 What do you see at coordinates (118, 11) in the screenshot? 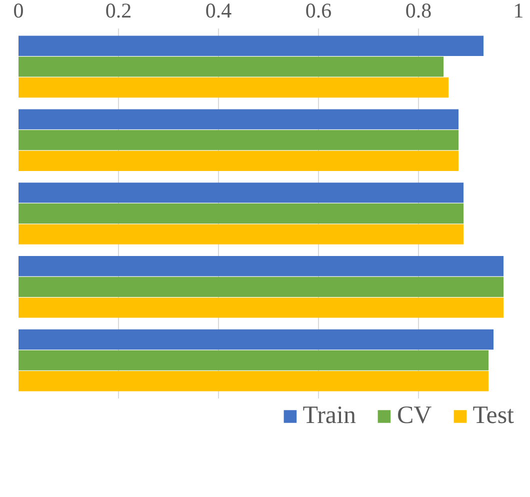
I see `x-tick-label: 0.2` at bounding box center [118, 11].